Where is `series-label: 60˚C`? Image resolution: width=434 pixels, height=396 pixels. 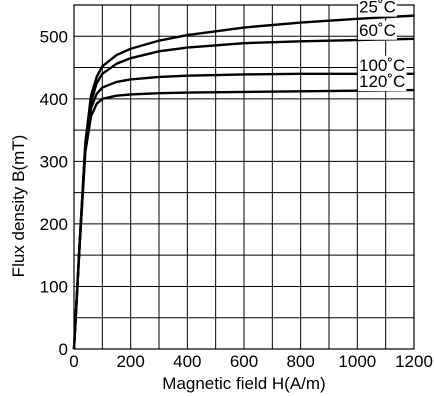
series-label: 60˚C is located at coordinates (377, 30).